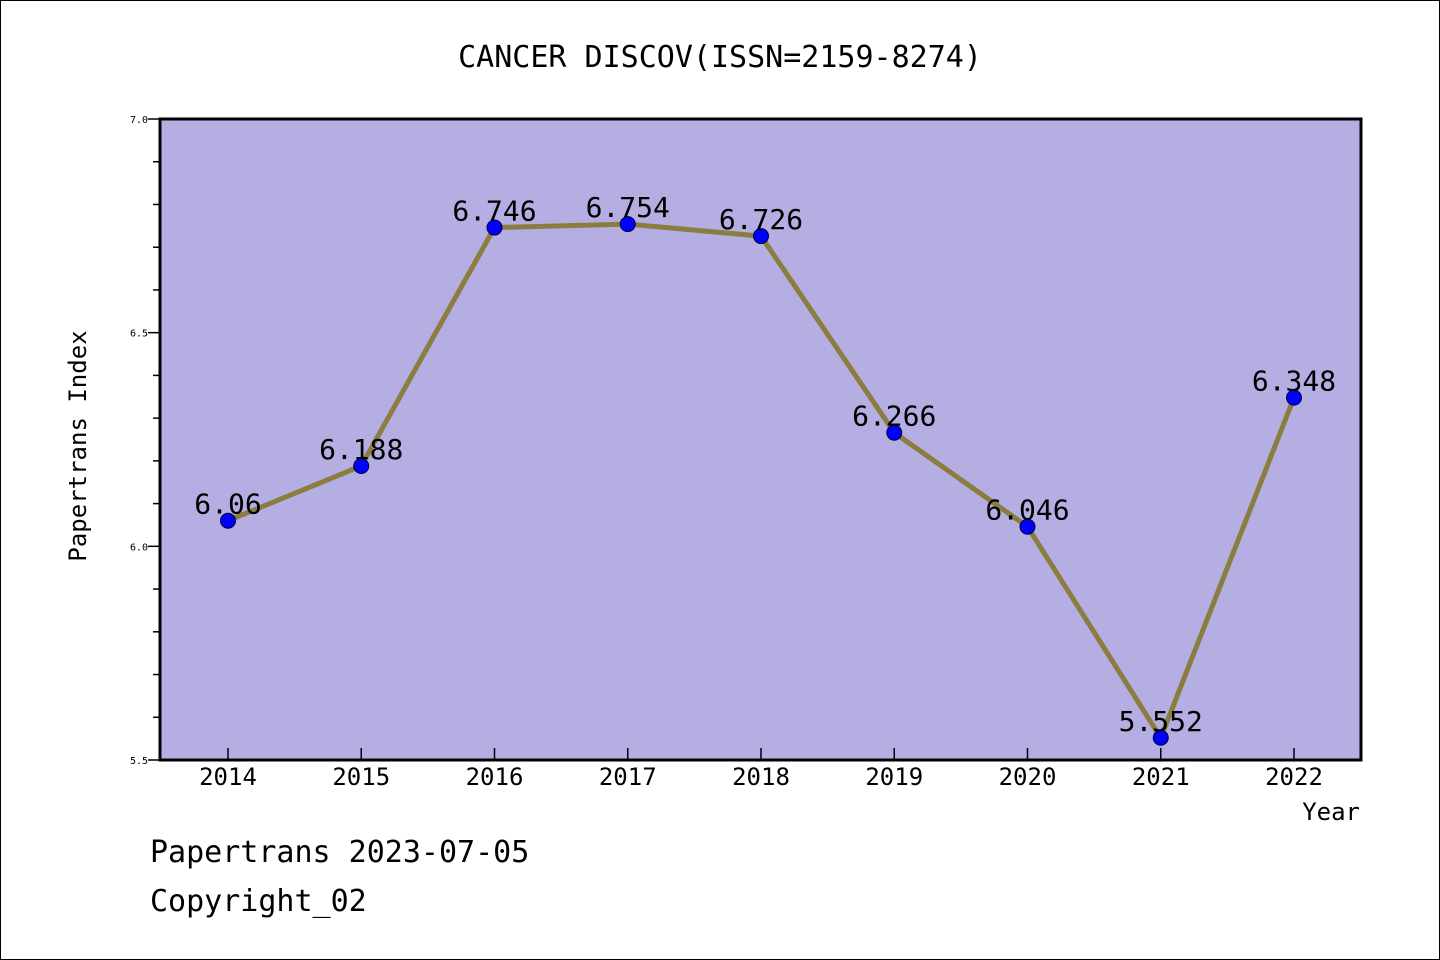 The image size is (1440, 960). I want to click on x-tick-label: 2016, so click(495, 777).